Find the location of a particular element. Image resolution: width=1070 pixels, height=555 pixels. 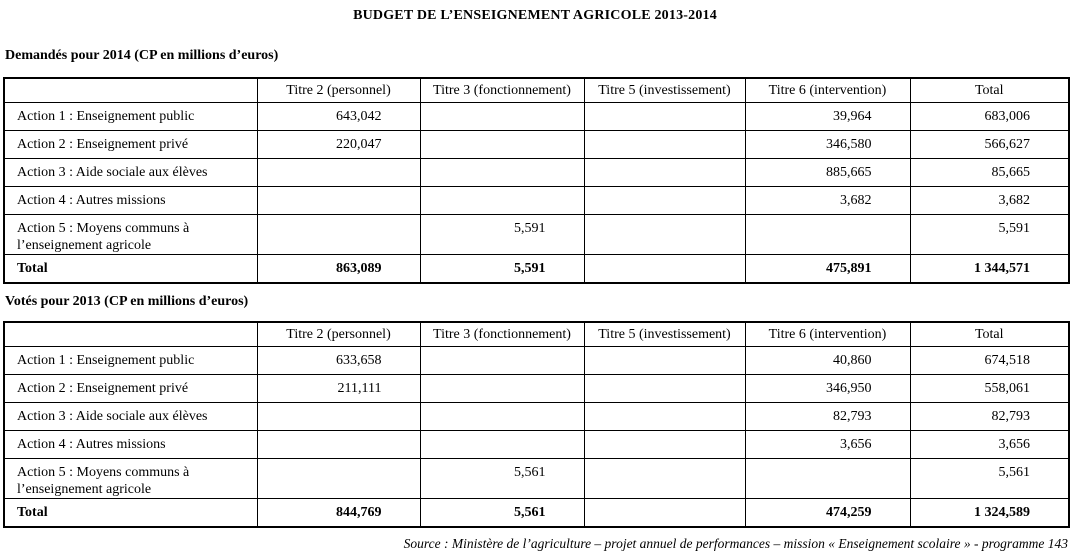

value-cell-titre6: 474,259 is located at coordinates (827, 513).